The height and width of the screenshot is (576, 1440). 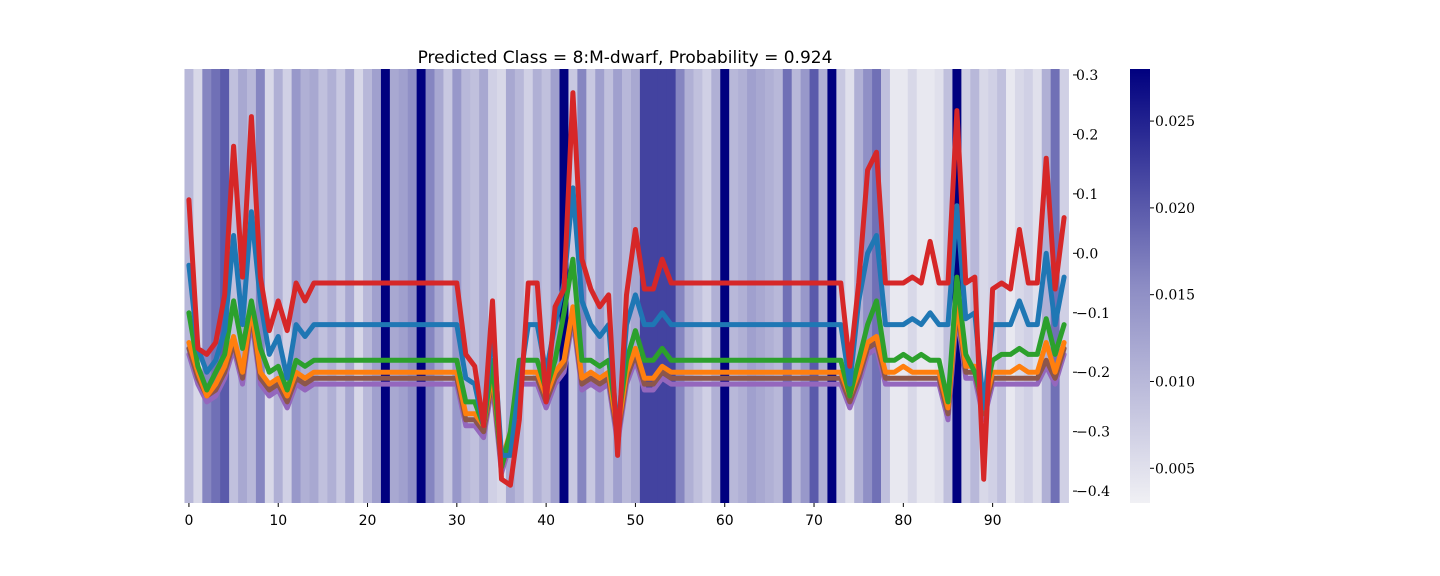 I want to click on x-axis: 0 10 20 30 40 50 60 70 80 90, so click(x=592, y=516).